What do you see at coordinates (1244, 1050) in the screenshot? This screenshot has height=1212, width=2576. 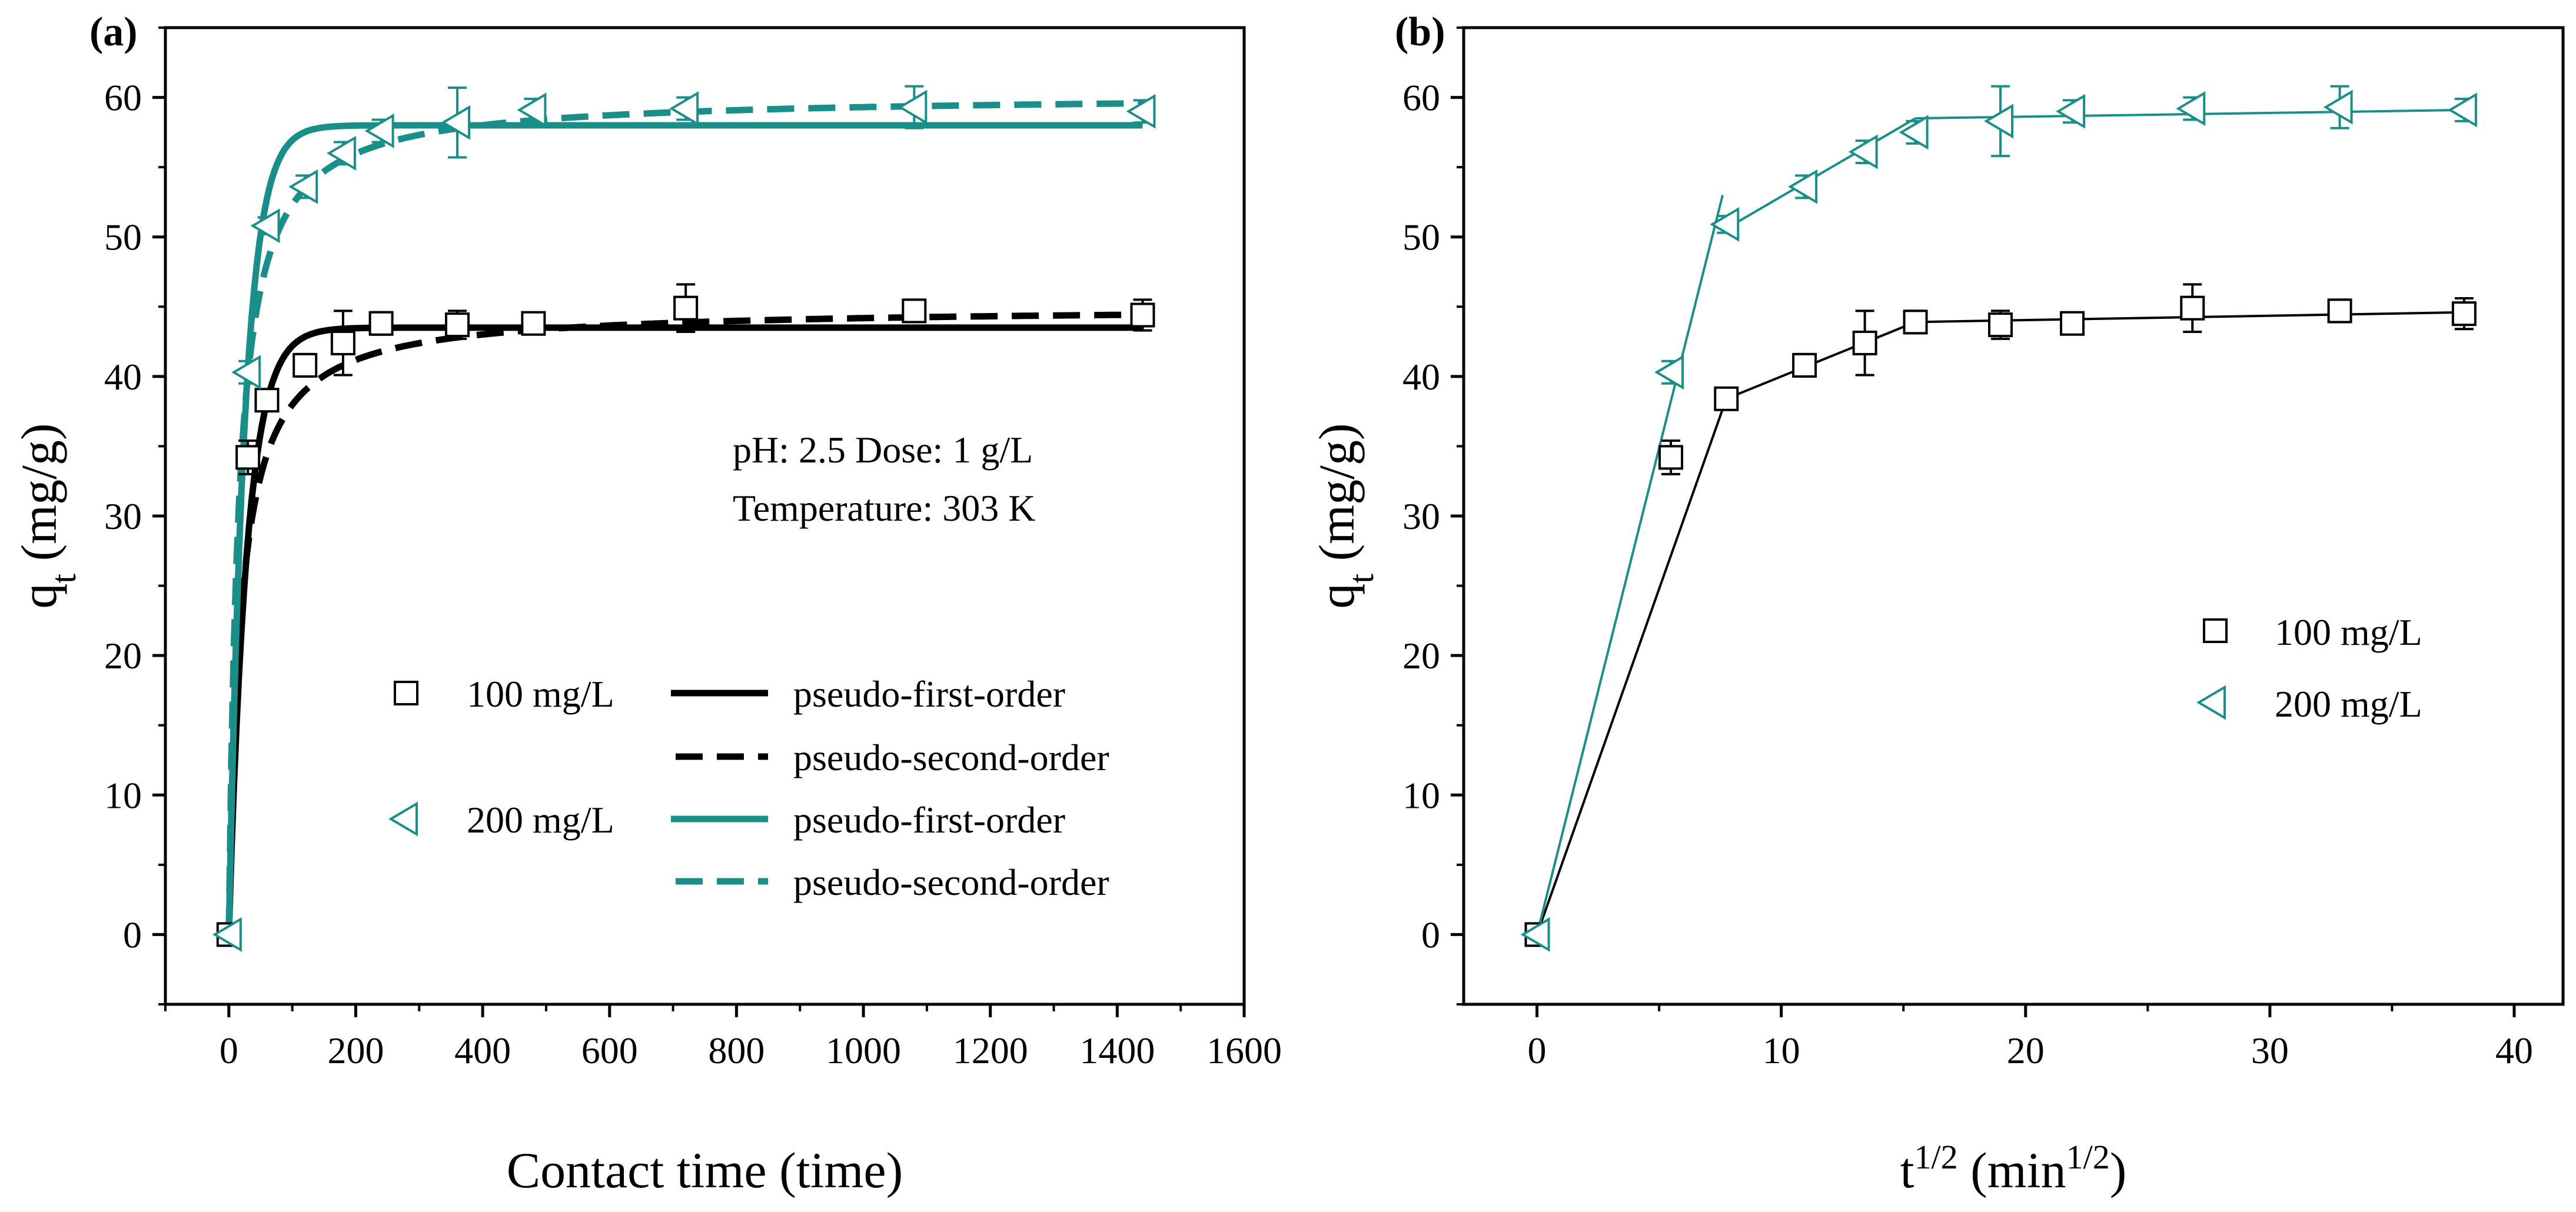 I see `x-tick-label: 1600` at bounding box center [1244, 1050].